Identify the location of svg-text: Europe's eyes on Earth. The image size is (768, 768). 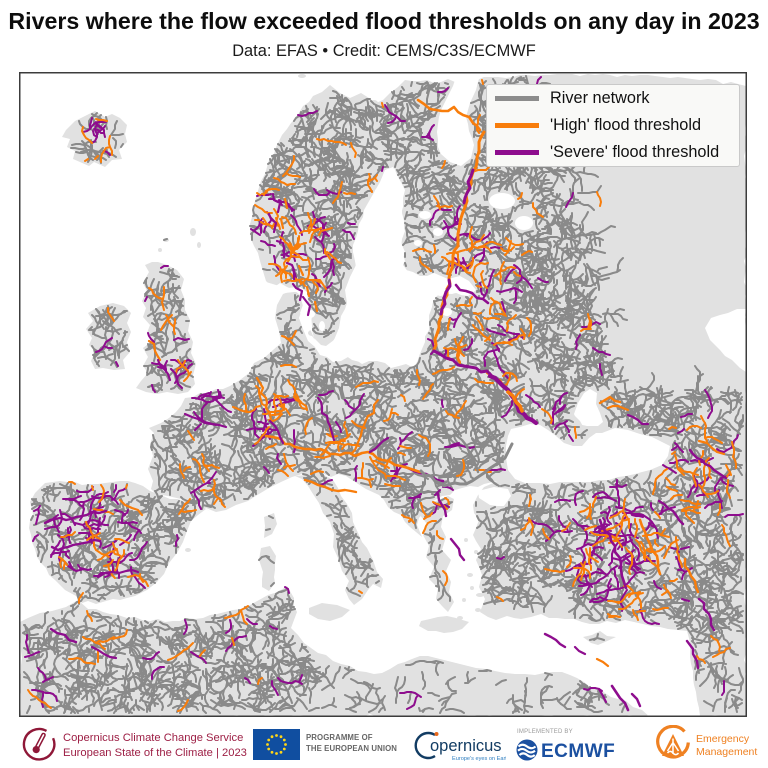
(479, 759).